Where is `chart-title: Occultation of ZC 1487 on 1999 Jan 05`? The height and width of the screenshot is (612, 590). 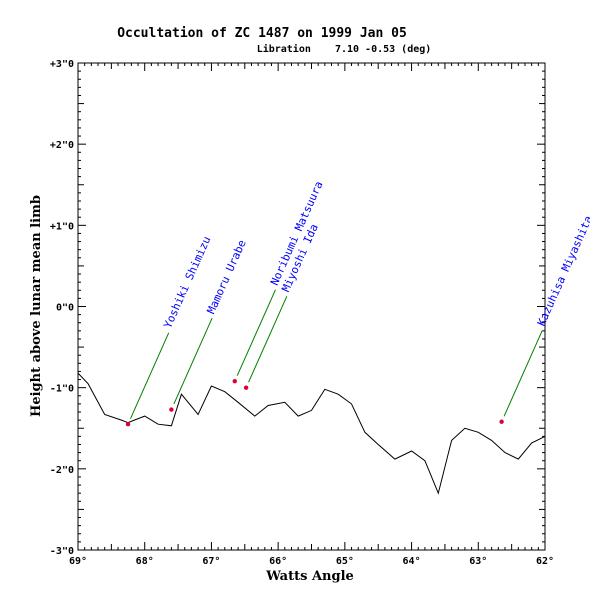 chart-title: Occultation of ZC 1487 on 1999 Jan 05 is located at coordinates (262, 33).